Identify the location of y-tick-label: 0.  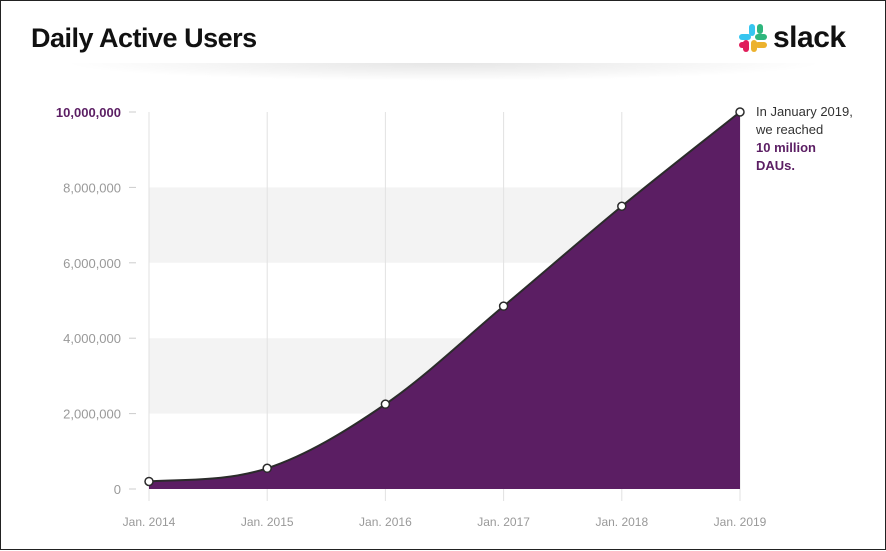
(117, 489).